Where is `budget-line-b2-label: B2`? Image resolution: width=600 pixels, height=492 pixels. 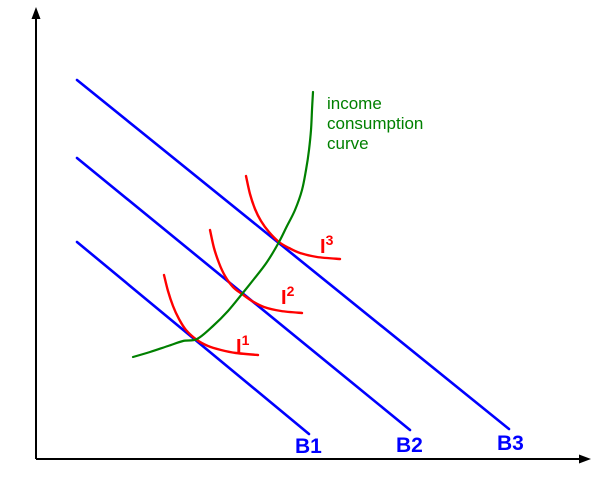
budget-line-b2-label: B2 is located at coordinates (409, 445).